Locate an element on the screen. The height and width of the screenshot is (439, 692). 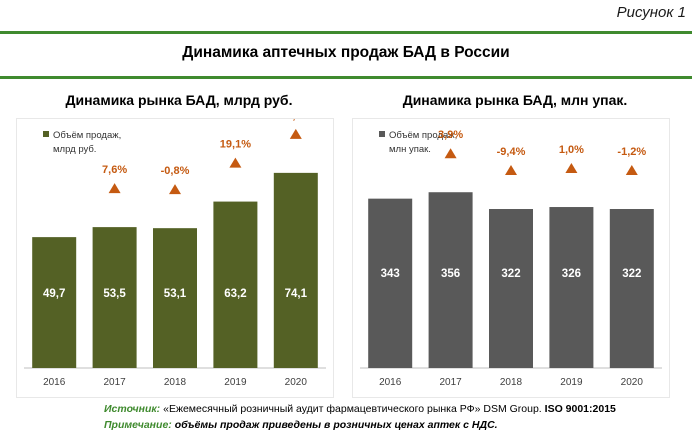
growth-label: -1,2% is located at coordinates (631, 152).